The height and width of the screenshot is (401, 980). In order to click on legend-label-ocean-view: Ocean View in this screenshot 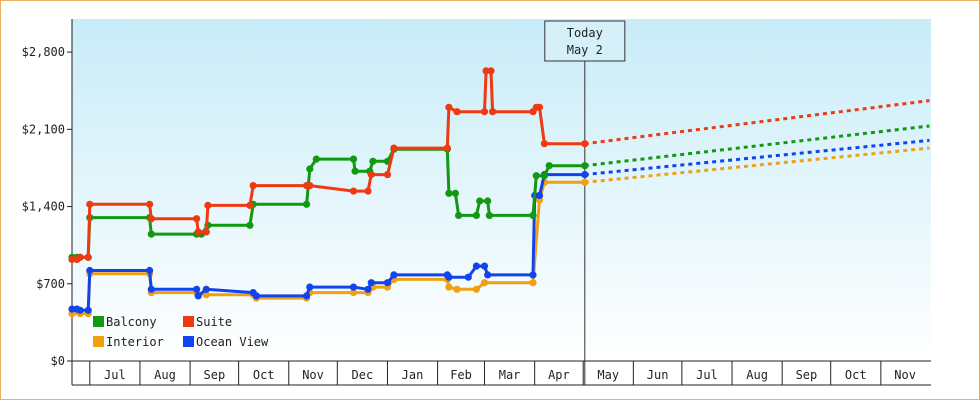, I will do `click(232, 342)`.